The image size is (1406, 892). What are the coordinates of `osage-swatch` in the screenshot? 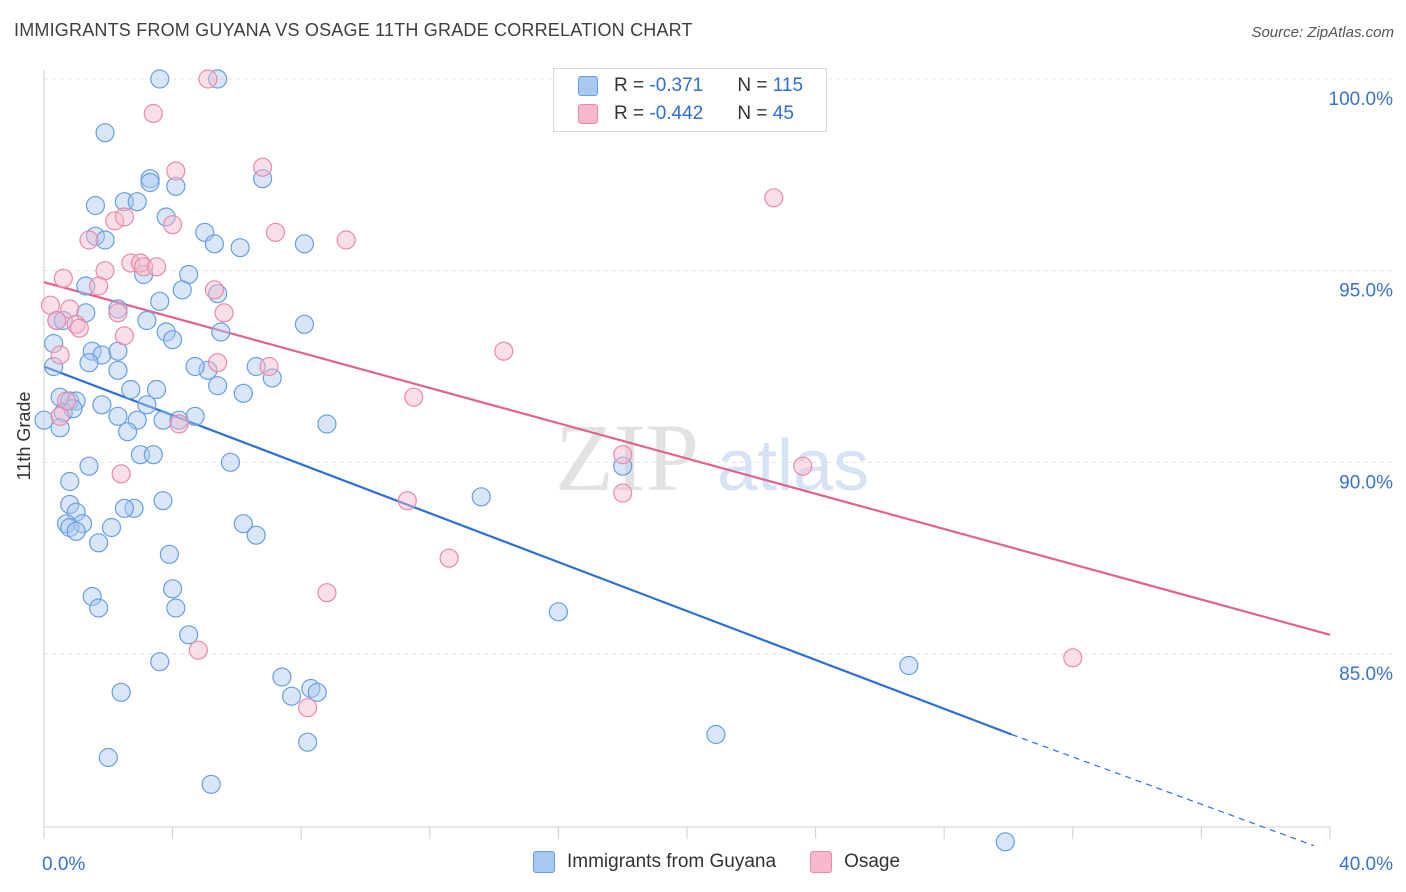 It's located at (821, 862).